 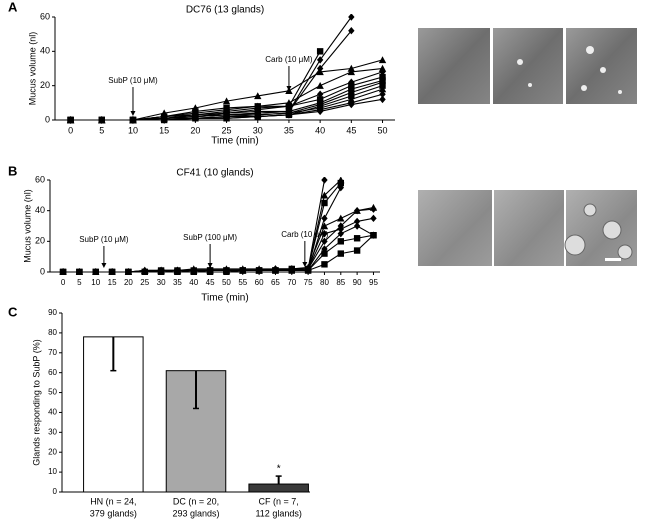 What do you see at coordinates (210, 237) in the screenshot?
I see `annotation: SubP (100 μM)` at bounding box center [210, 237].